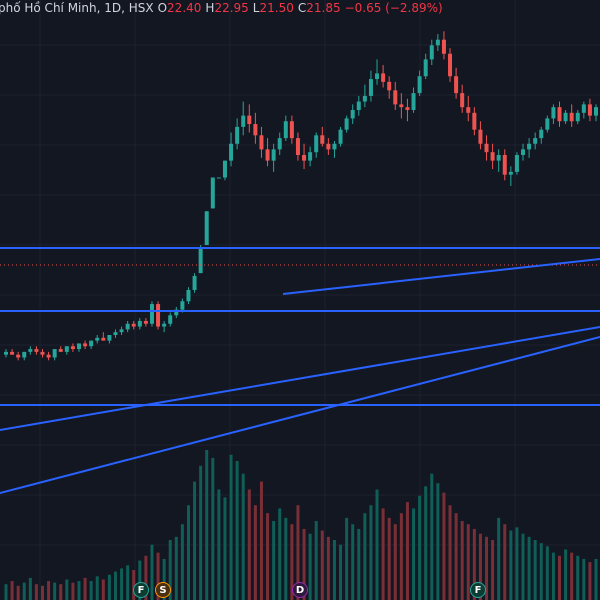  I want to click on event-marker-earnings-2: F, so click(478, 590).